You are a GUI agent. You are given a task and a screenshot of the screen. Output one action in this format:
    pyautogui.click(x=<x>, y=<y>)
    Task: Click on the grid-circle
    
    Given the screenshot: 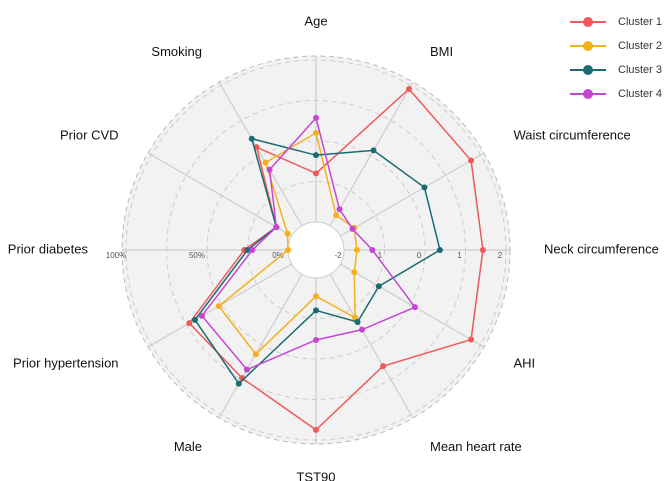 What is the action you would take?
    pyautogui.click(x=316, y=250)
    